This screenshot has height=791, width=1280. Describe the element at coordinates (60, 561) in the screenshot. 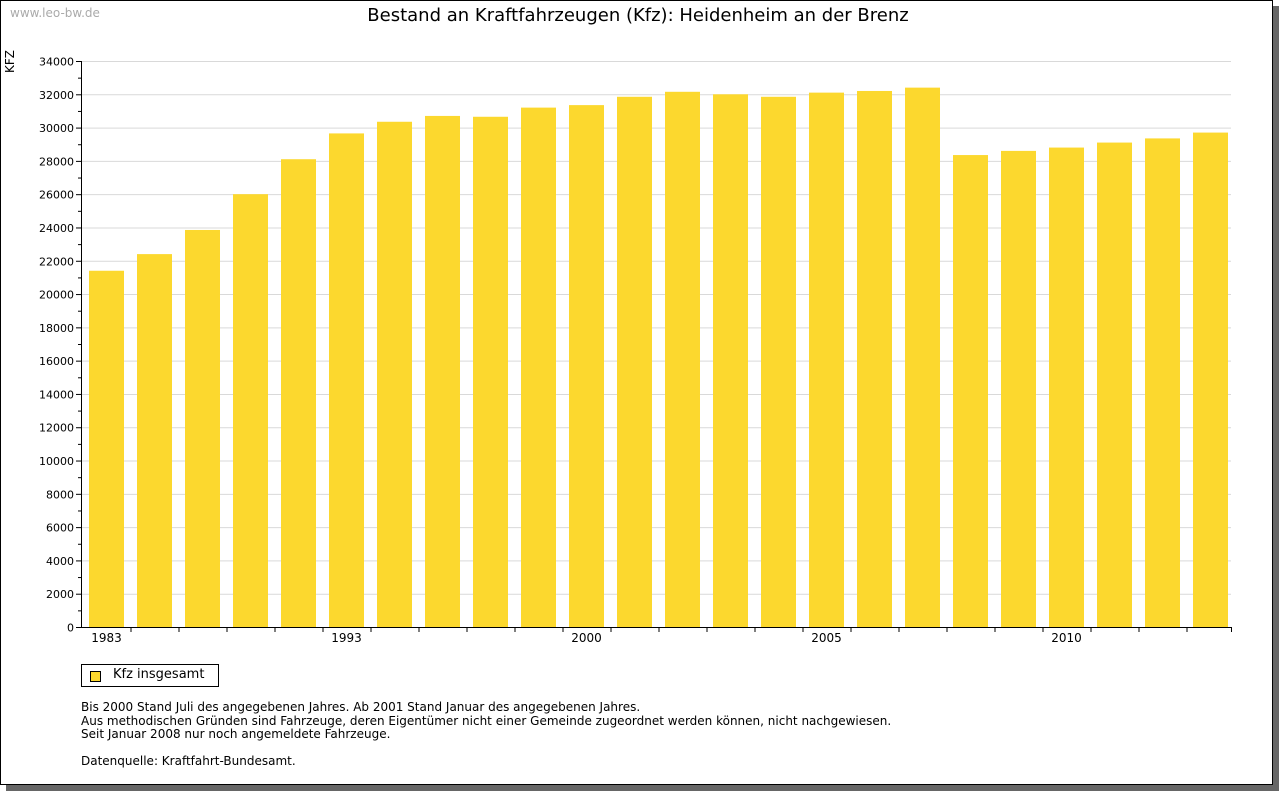

I see `y-tick-label: 4000` at that location.